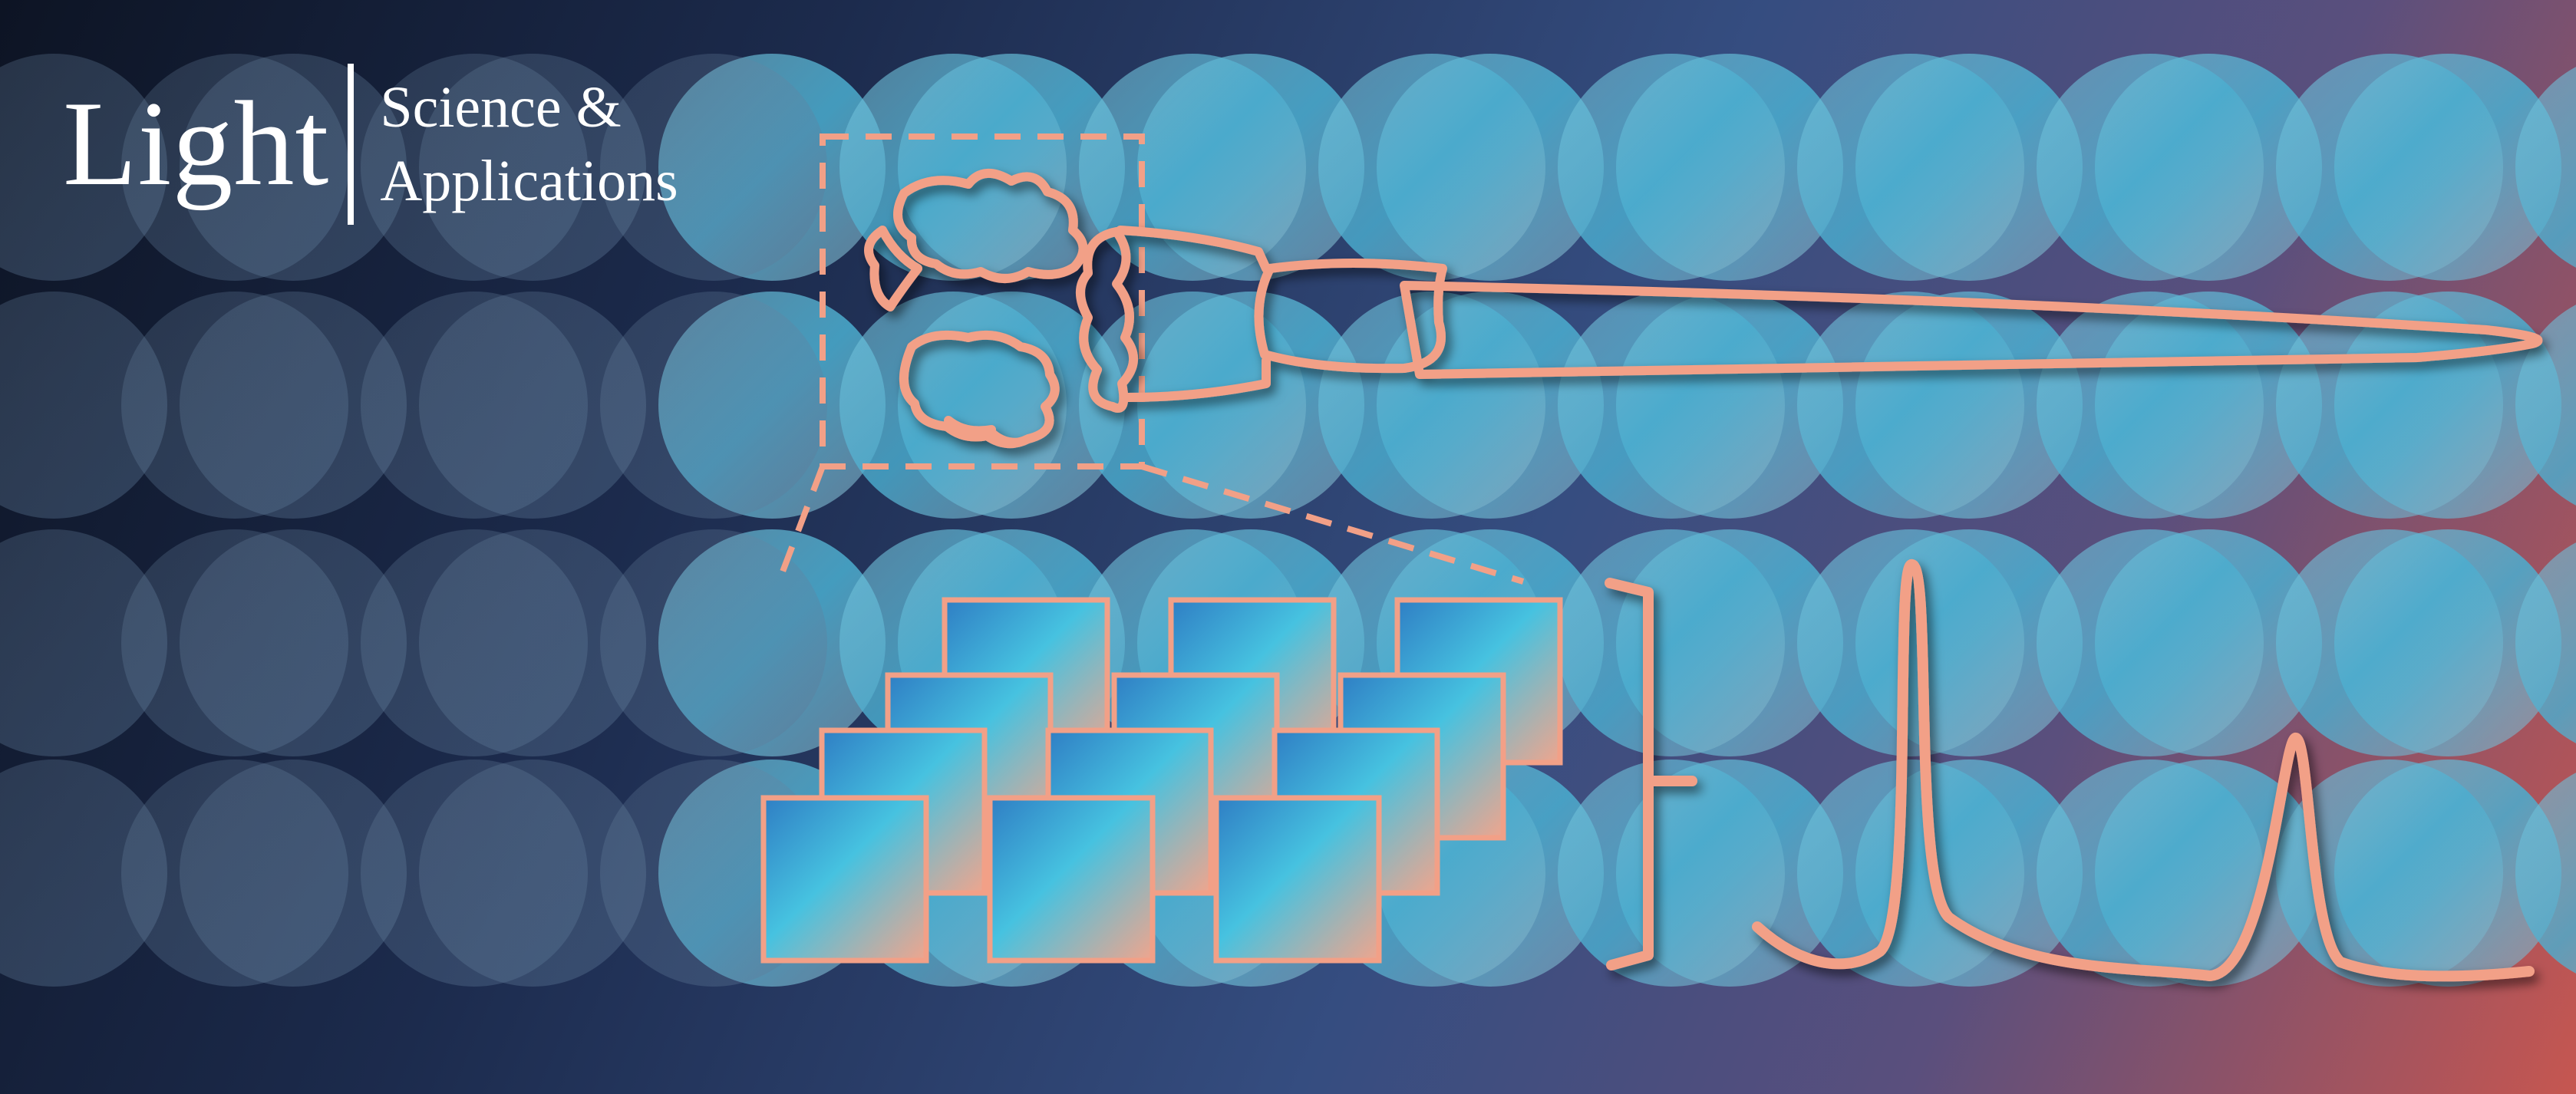  Describe the element at coordinates (979, 389) in the screenshot. I see `cluster-bottom-lobe` at that location.